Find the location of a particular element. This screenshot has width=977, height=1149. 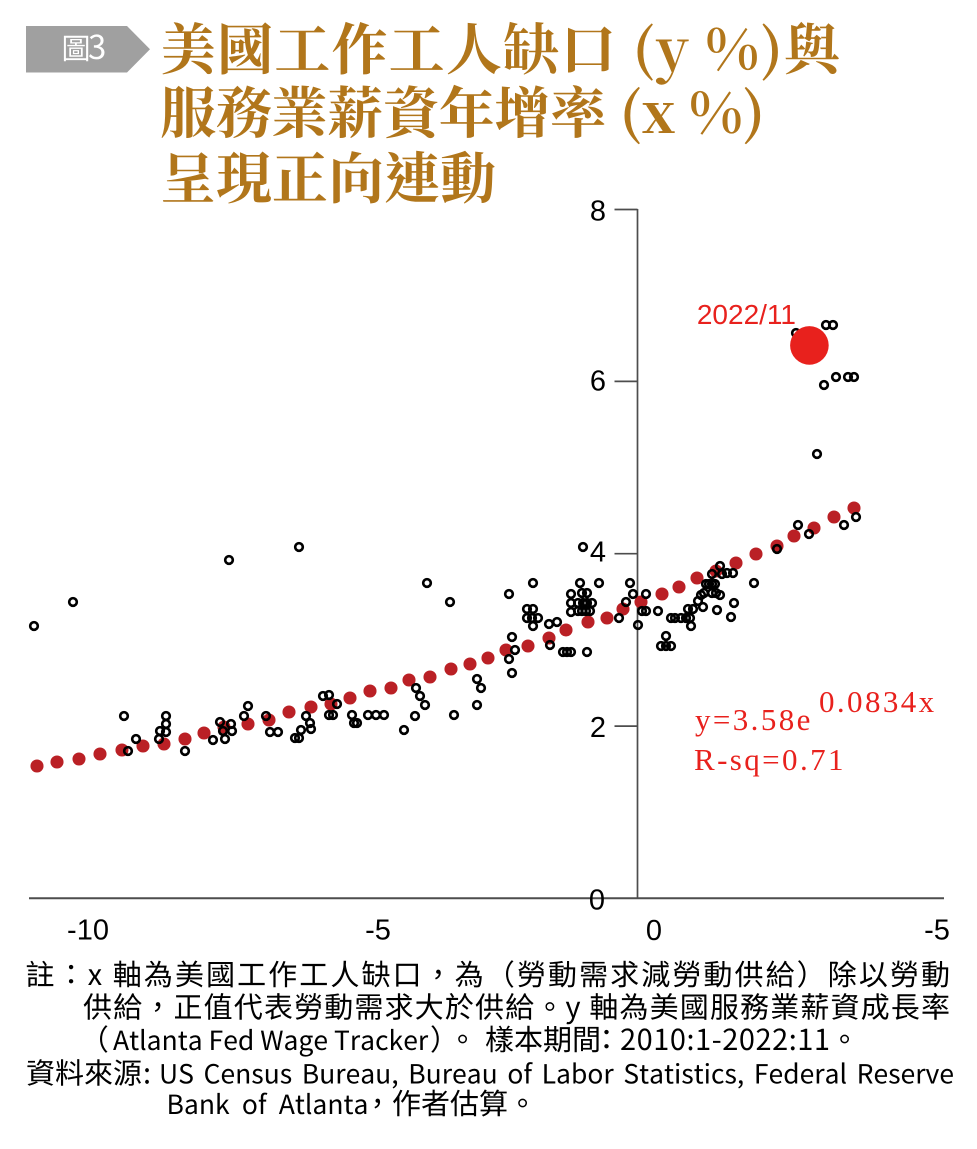

svg-text: 0.0834x is located at coordinates (878, 701).